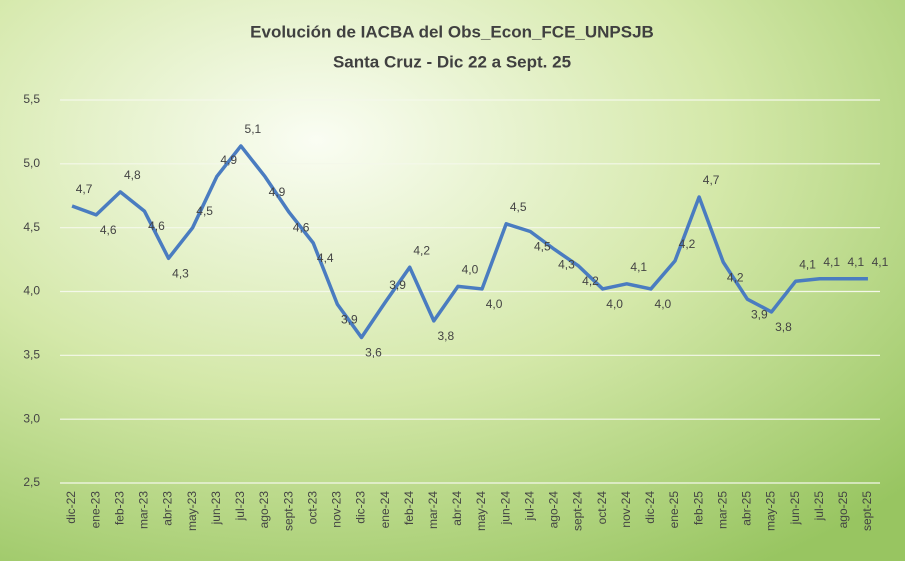 The height and width of the screenshot is (561, 905). Describe the element at coordinates (312, 508) in the screenshot. I see `x-tick-label: oct-23` at that location.